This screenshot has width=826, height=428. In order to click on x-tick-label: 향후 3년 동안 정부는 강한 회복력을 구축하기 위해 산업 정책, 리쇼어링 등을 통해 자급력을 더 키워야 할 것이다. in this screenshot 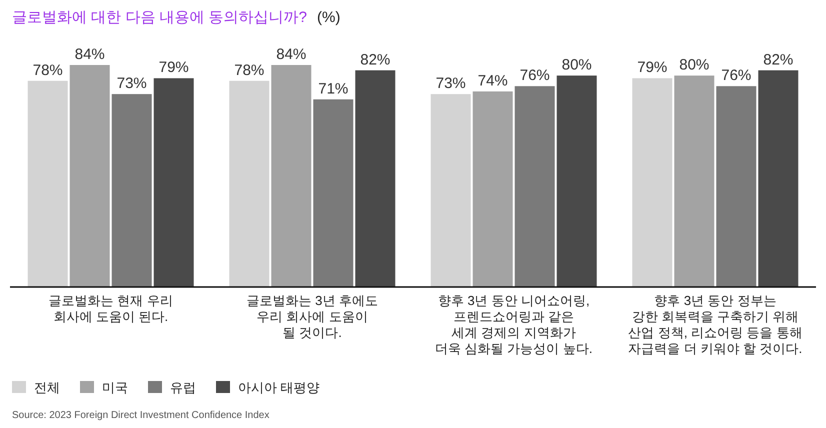, I will do `click(715, 324)`.